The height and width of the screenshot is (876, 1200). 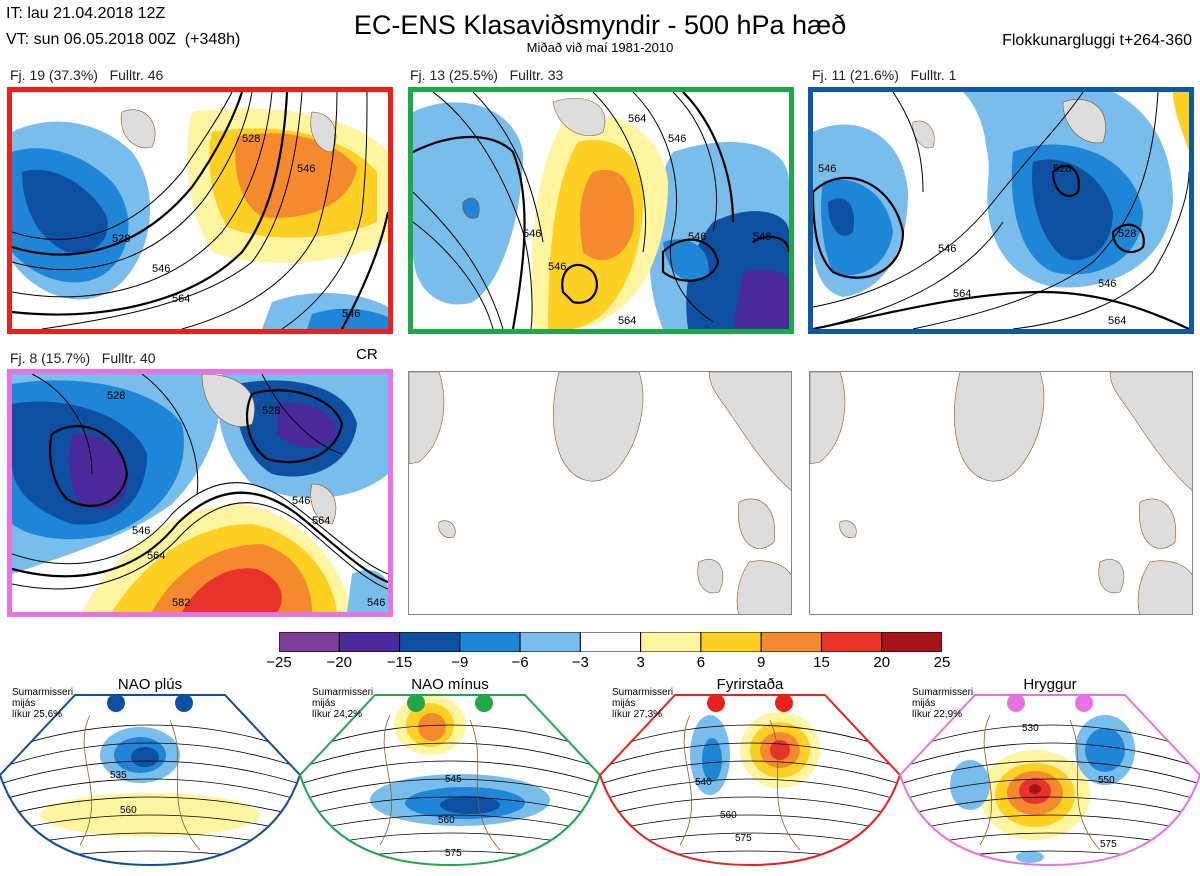 What do you see at coordinates (600, 25) in the screenshot?
I see `chart-title: EC-ENS Klasaviðsmyndir - 500 hPa hæð` at bounding box center [600, 25].